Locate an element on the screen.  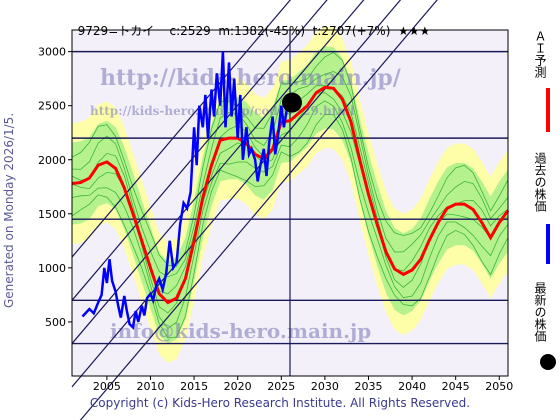
legend-past-price-label: 過去の株価 is located at coordinates (540, 182).